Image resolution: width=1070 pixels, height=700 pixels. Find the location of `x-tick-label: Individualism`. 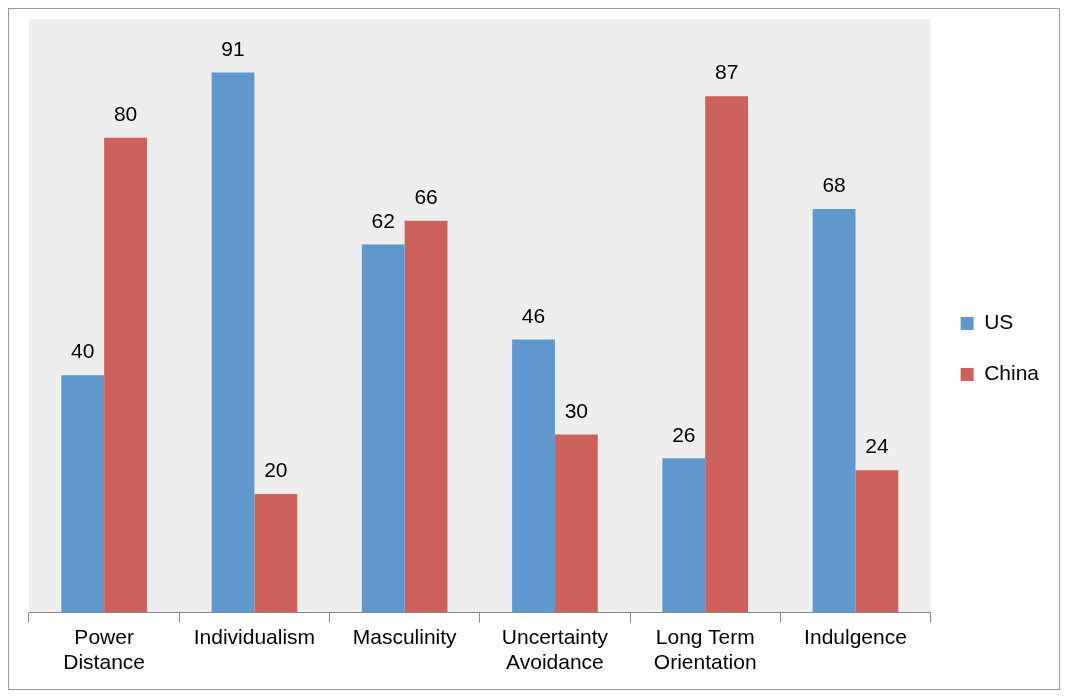

x-tick-label: Individualism is located at coordinates (254, 636).